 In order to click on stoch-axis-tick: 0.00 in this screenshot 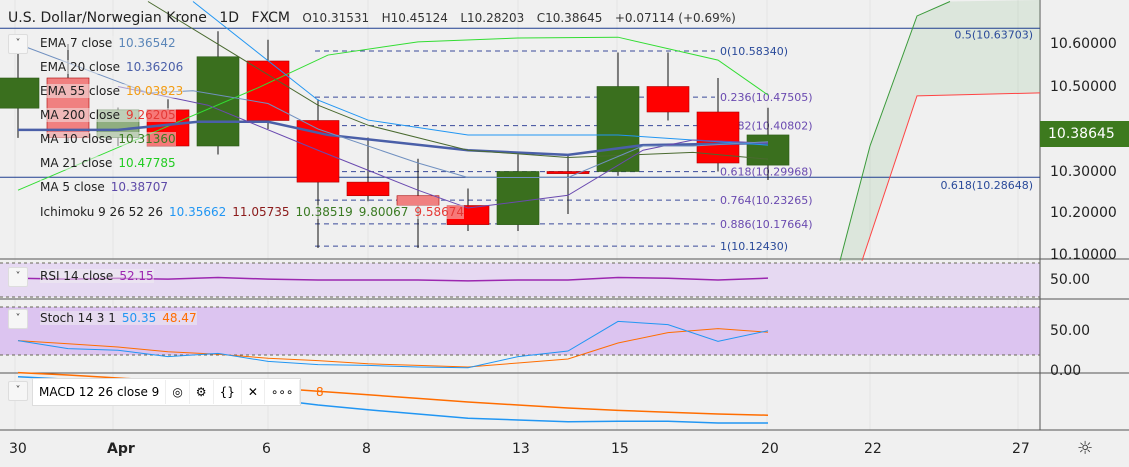, I will do `click(1066, 371)`.